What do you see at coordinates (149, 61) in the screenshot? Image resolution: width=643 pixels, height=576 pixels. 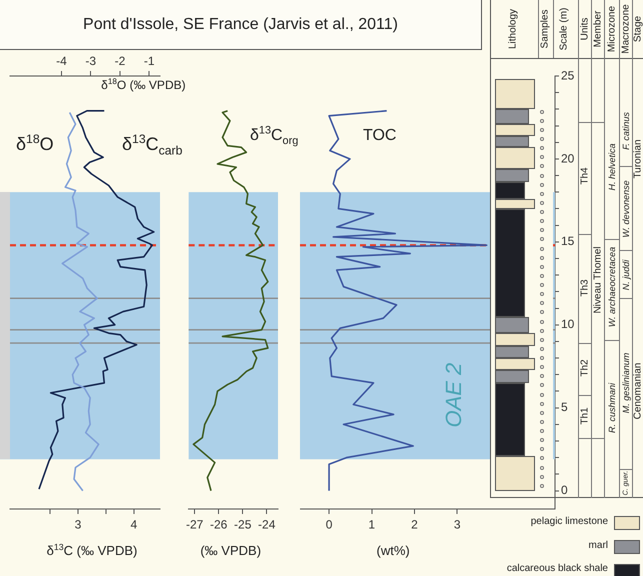 I see `x2-tick-label: -1` at bounding box center [149, 61].